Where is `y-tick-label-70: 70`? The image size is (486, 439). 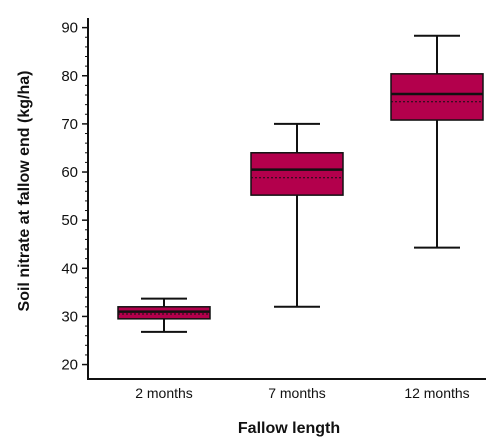
y-tick-label-70: 70 is located at coordinates (69, 124).